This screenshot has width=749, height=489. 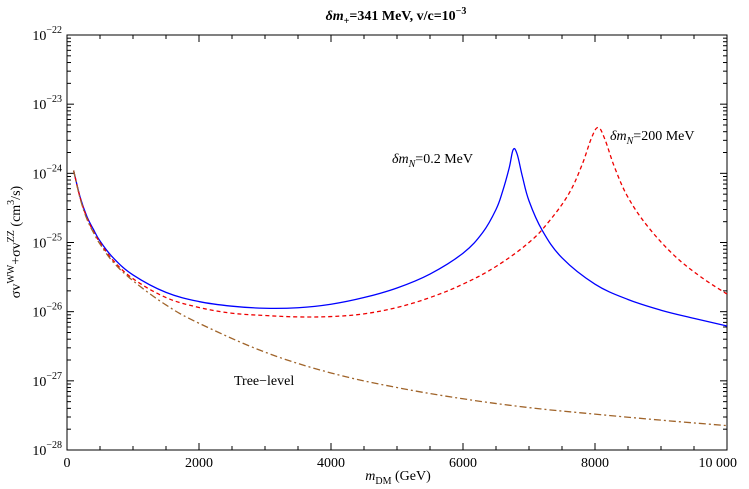 What do you see at coordinates (335, 16) in the screenshot?
I see `title-prefix: δm` at bounding box center [335, 16].